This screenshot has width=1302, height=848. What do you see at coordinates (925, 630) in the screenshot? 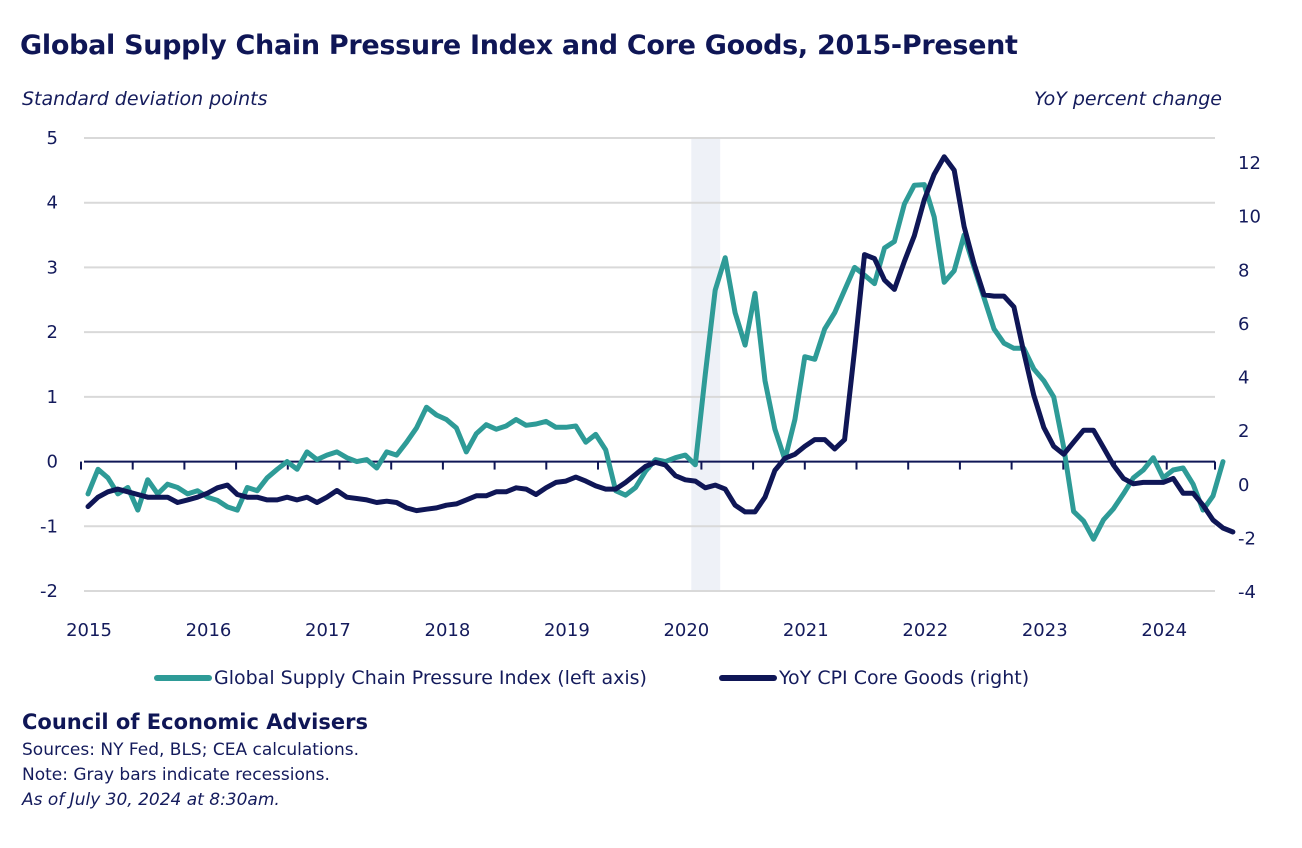
I see `x-axis-tick-label: 2022` at bounding box center [925, 630].